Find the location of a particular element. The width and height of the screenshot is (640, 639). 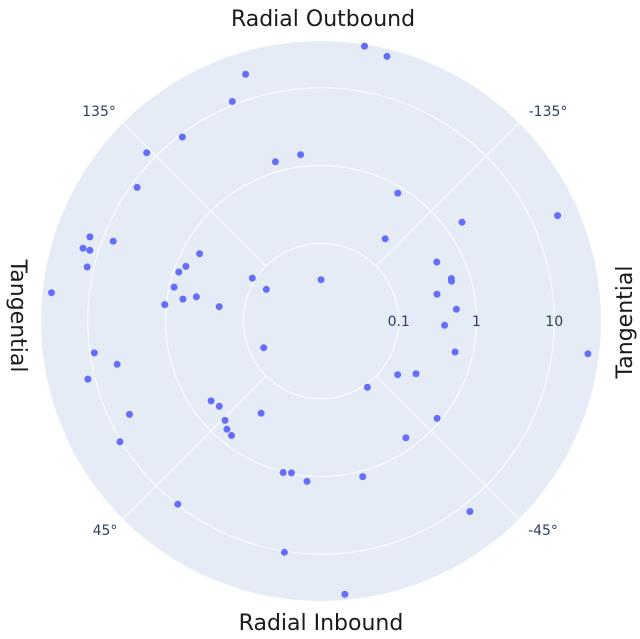

edge-label-top: Radial Outbound is located at coordinates (323, 19).